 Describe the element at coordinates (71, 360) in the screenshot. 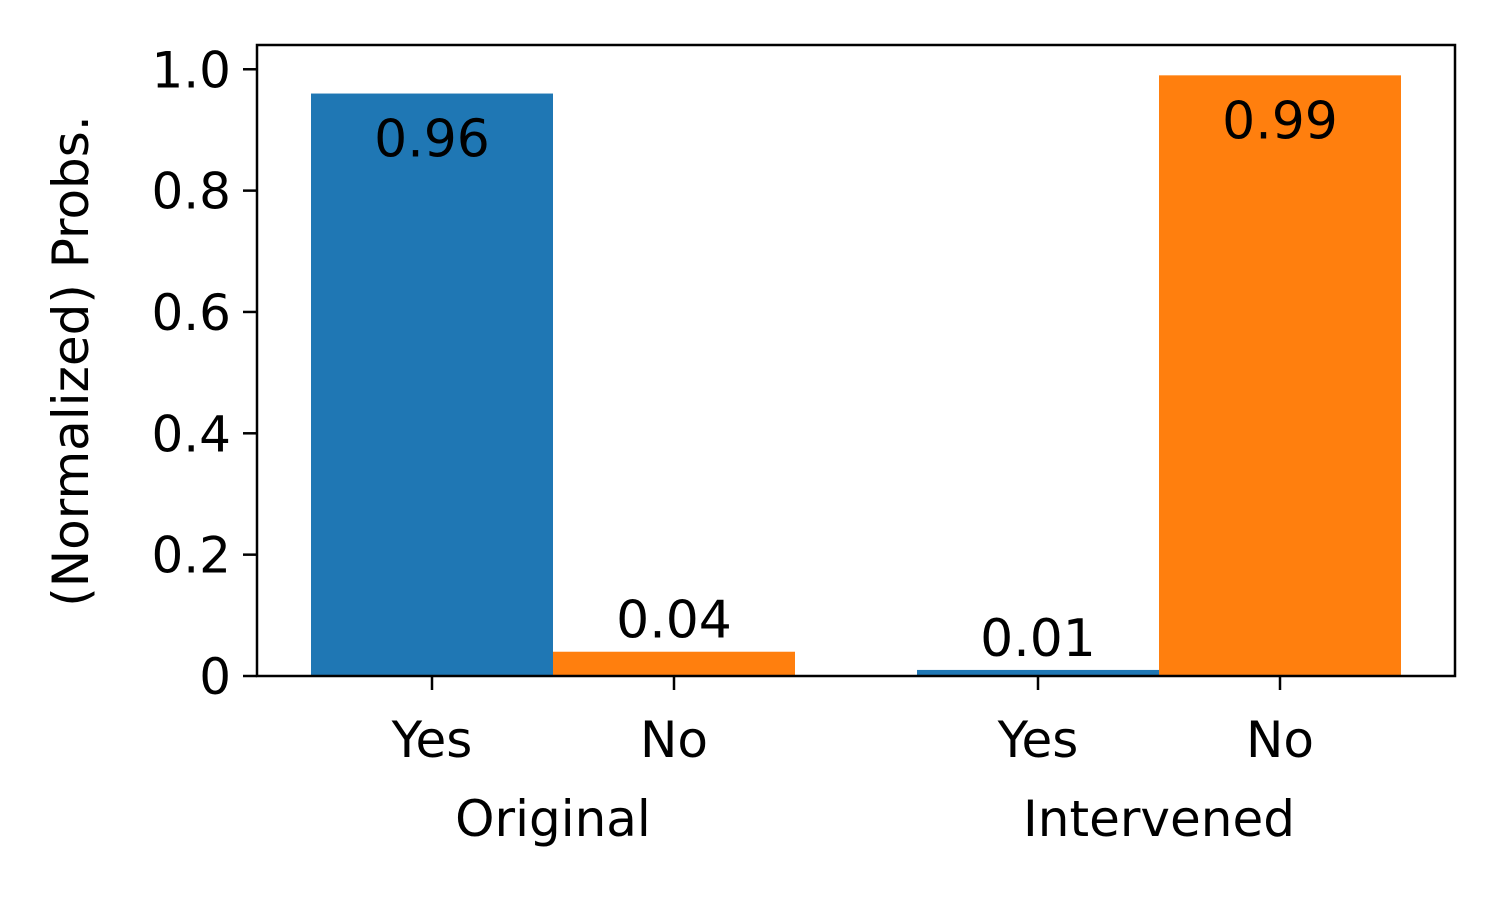

I see `y-axis-label: (Normalized) Probs.` at that location.